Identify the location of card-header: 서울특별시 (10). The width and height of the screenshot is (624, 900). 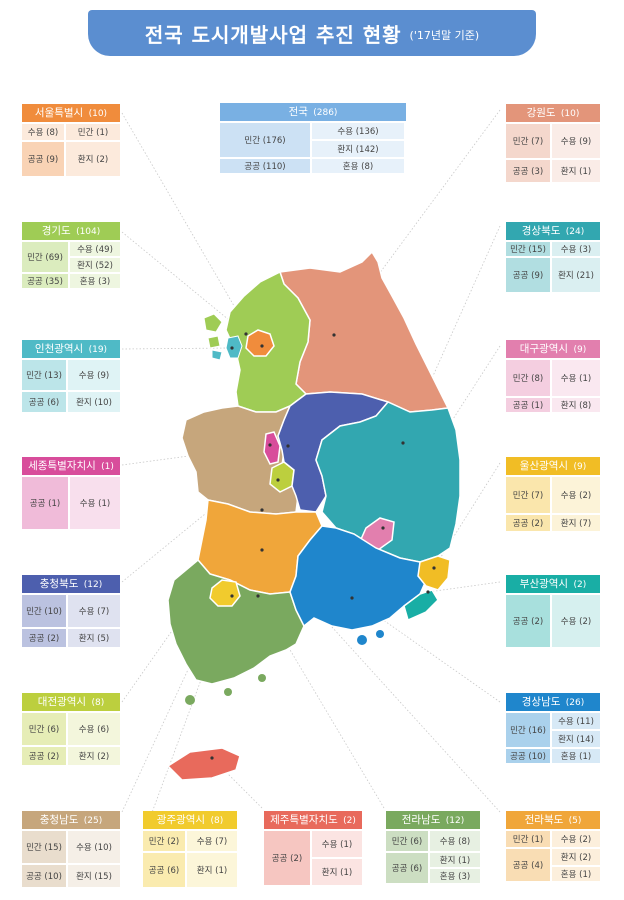
(71, 113).